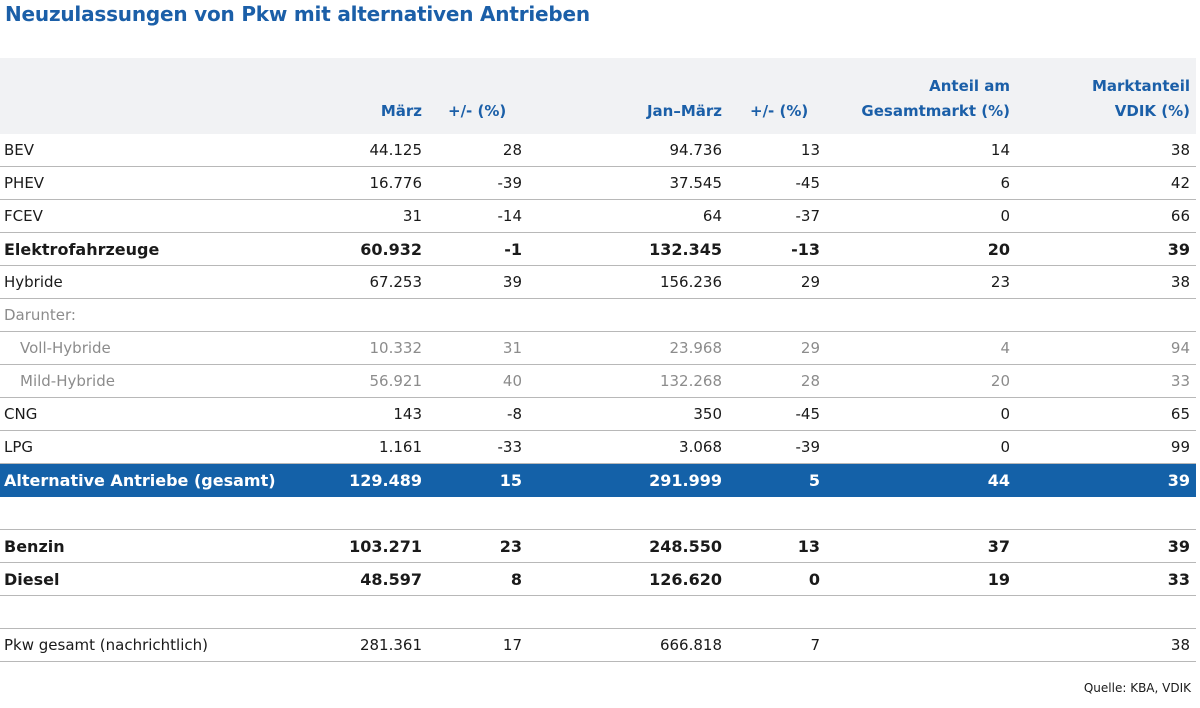 The image size is (1200, 708). I want to click on header-anteil-gesamtmarkt: Anteil am Gesamtmarkt (%), so click(935, 98).